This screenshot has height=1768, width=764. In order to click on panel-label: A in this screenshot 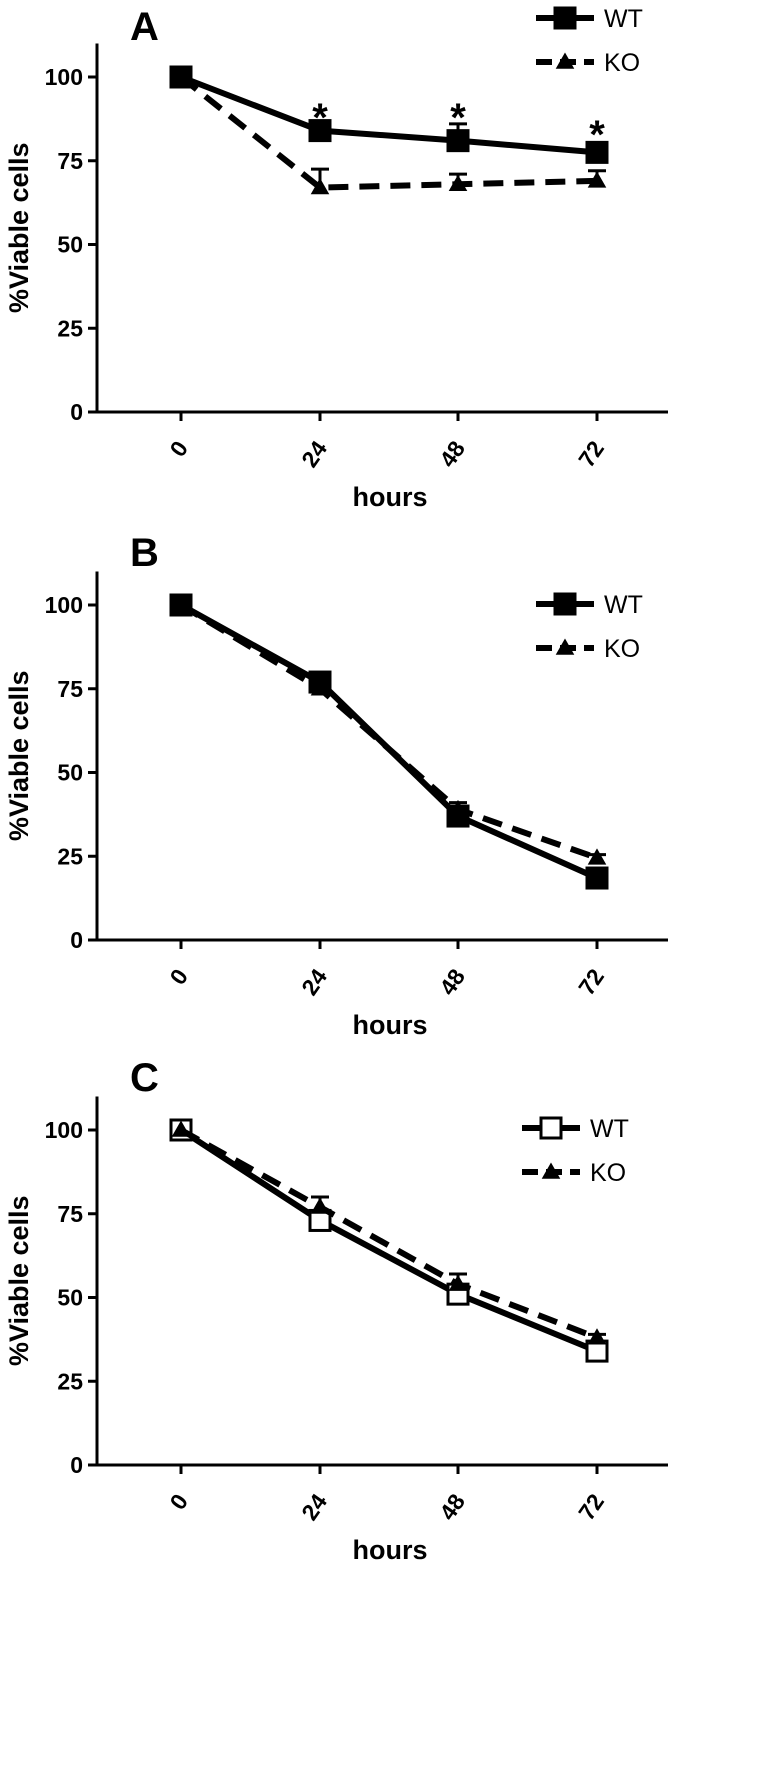, I will do `click(144, 27)`.